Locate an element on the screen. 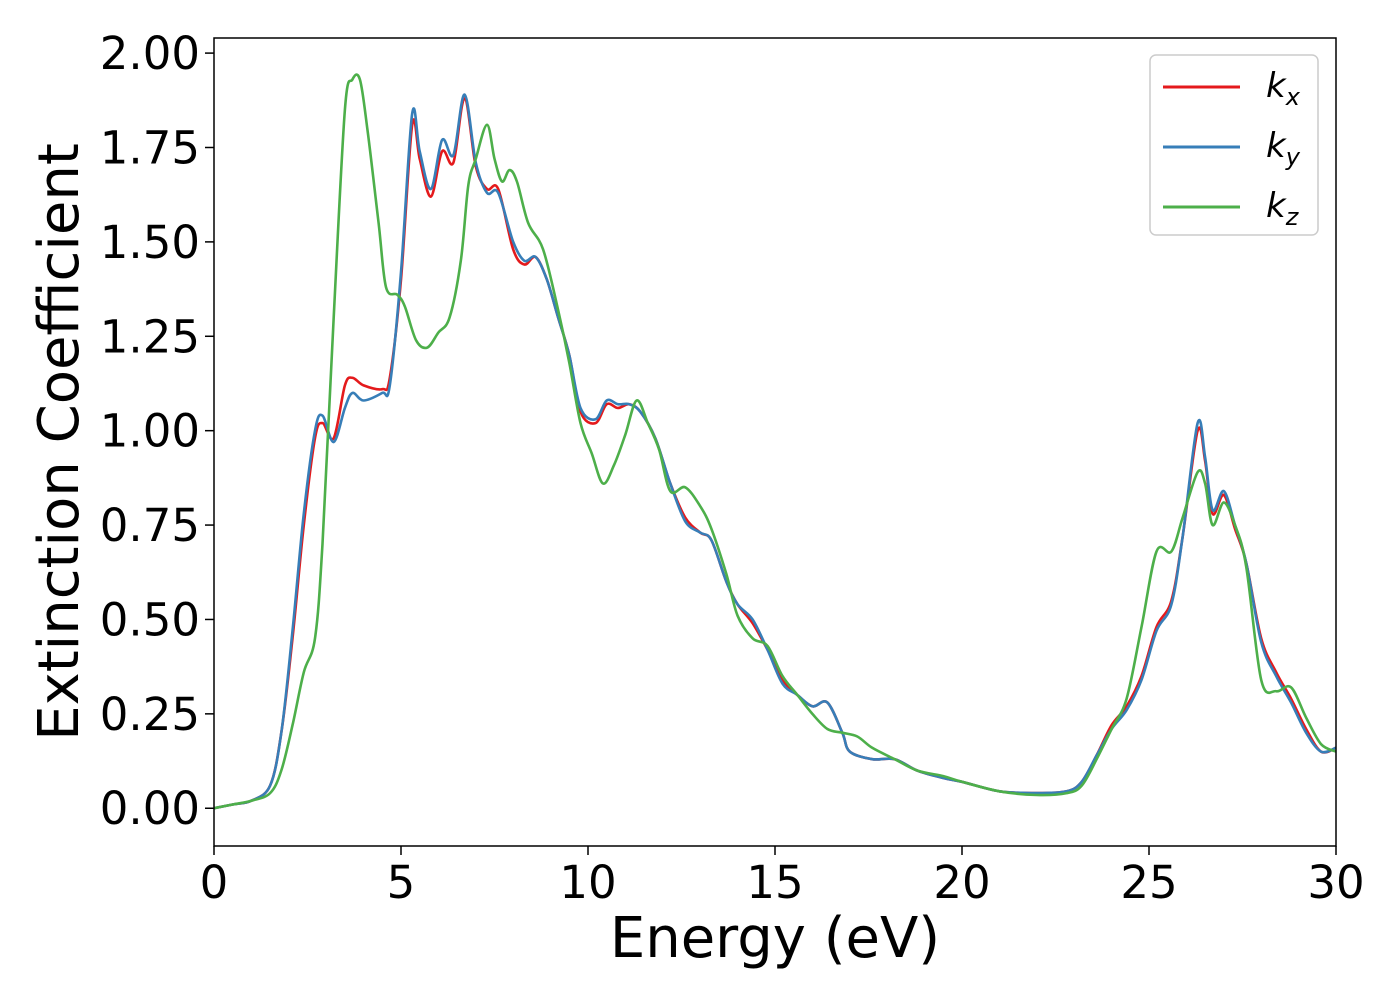 The image size is (1400, 1000). x-axis: 0 5 10 15 20 25 30 is located at coordinates (782, 877).